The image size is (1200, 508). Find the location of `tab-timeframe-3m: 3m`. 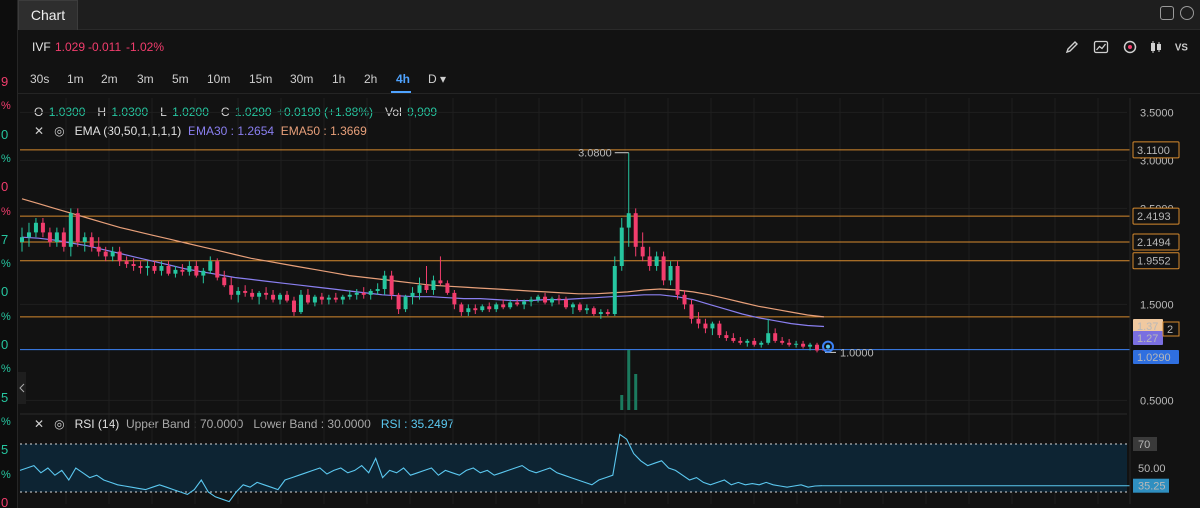

tab-timeframe-3m: 3m is located at coordinates (145, 79).